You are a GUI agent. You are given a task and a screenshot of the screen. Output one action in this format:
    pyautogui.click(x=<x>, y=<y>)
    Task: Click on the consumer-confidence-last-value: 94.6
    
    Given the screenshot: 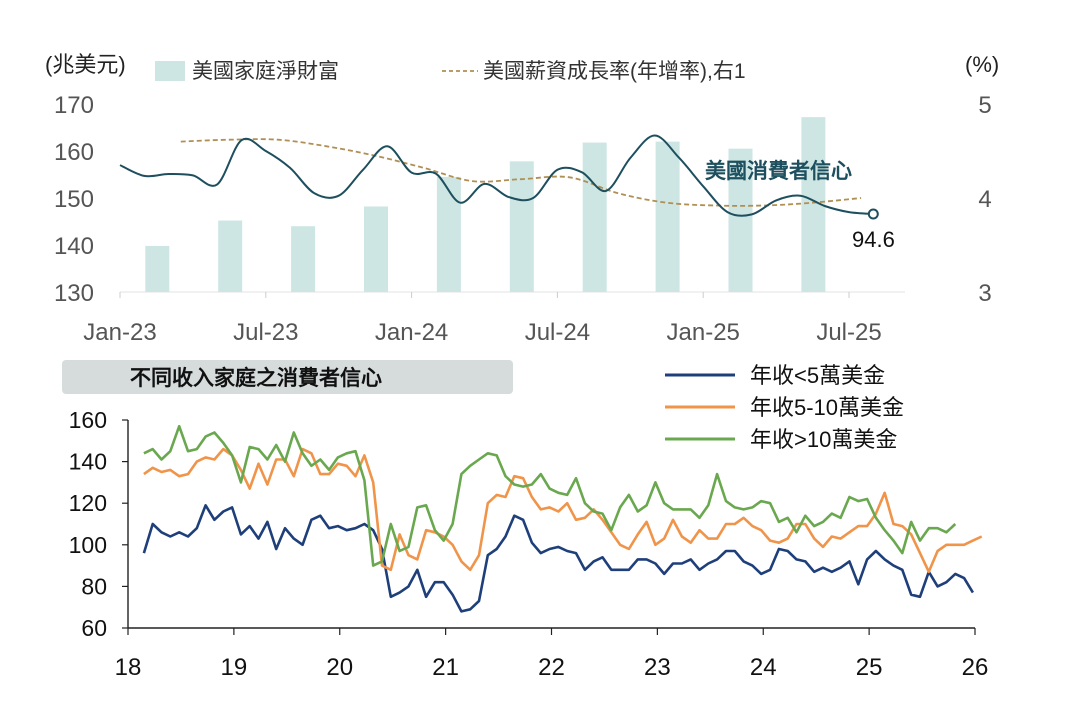 What is the action you would take?
    pyautogui.click(x=873, y=239)
    